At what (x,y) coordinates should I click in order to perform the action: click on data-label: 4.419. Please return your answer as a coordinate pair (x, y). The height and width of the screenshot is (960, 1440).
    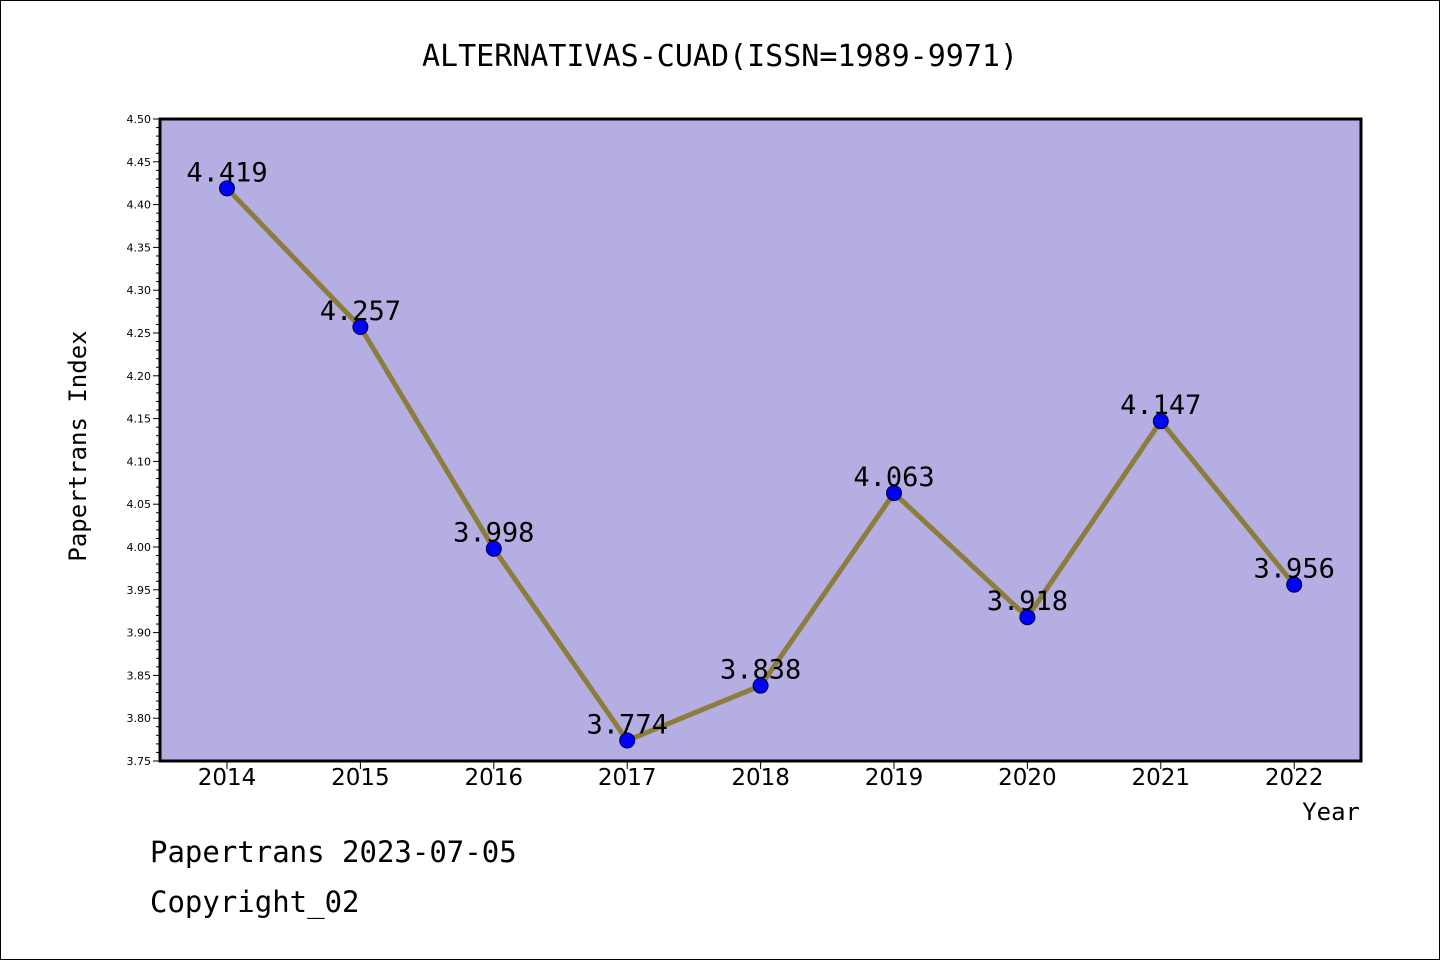
    Looking at the image, I should click on (226, 172).